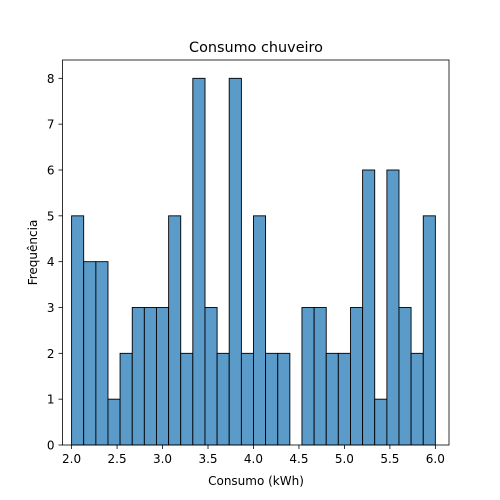 This screenshot has height=500, width=500. Describe the element at coordinates (51, 216) in the screenshot. I see `y-tick-label: 5` at that location.